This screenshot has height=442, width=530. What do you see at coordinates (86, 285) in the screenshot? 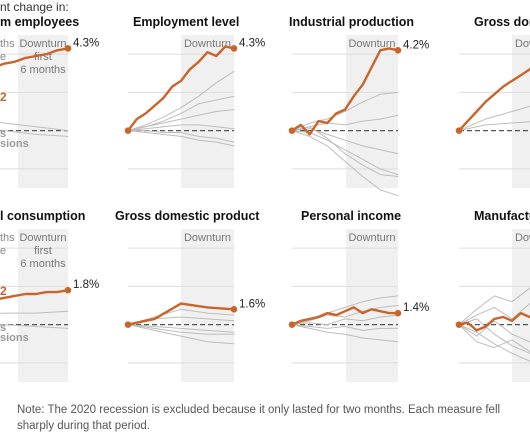
I see `end-value-label: 1.8%` at bounding box center [86, 285].